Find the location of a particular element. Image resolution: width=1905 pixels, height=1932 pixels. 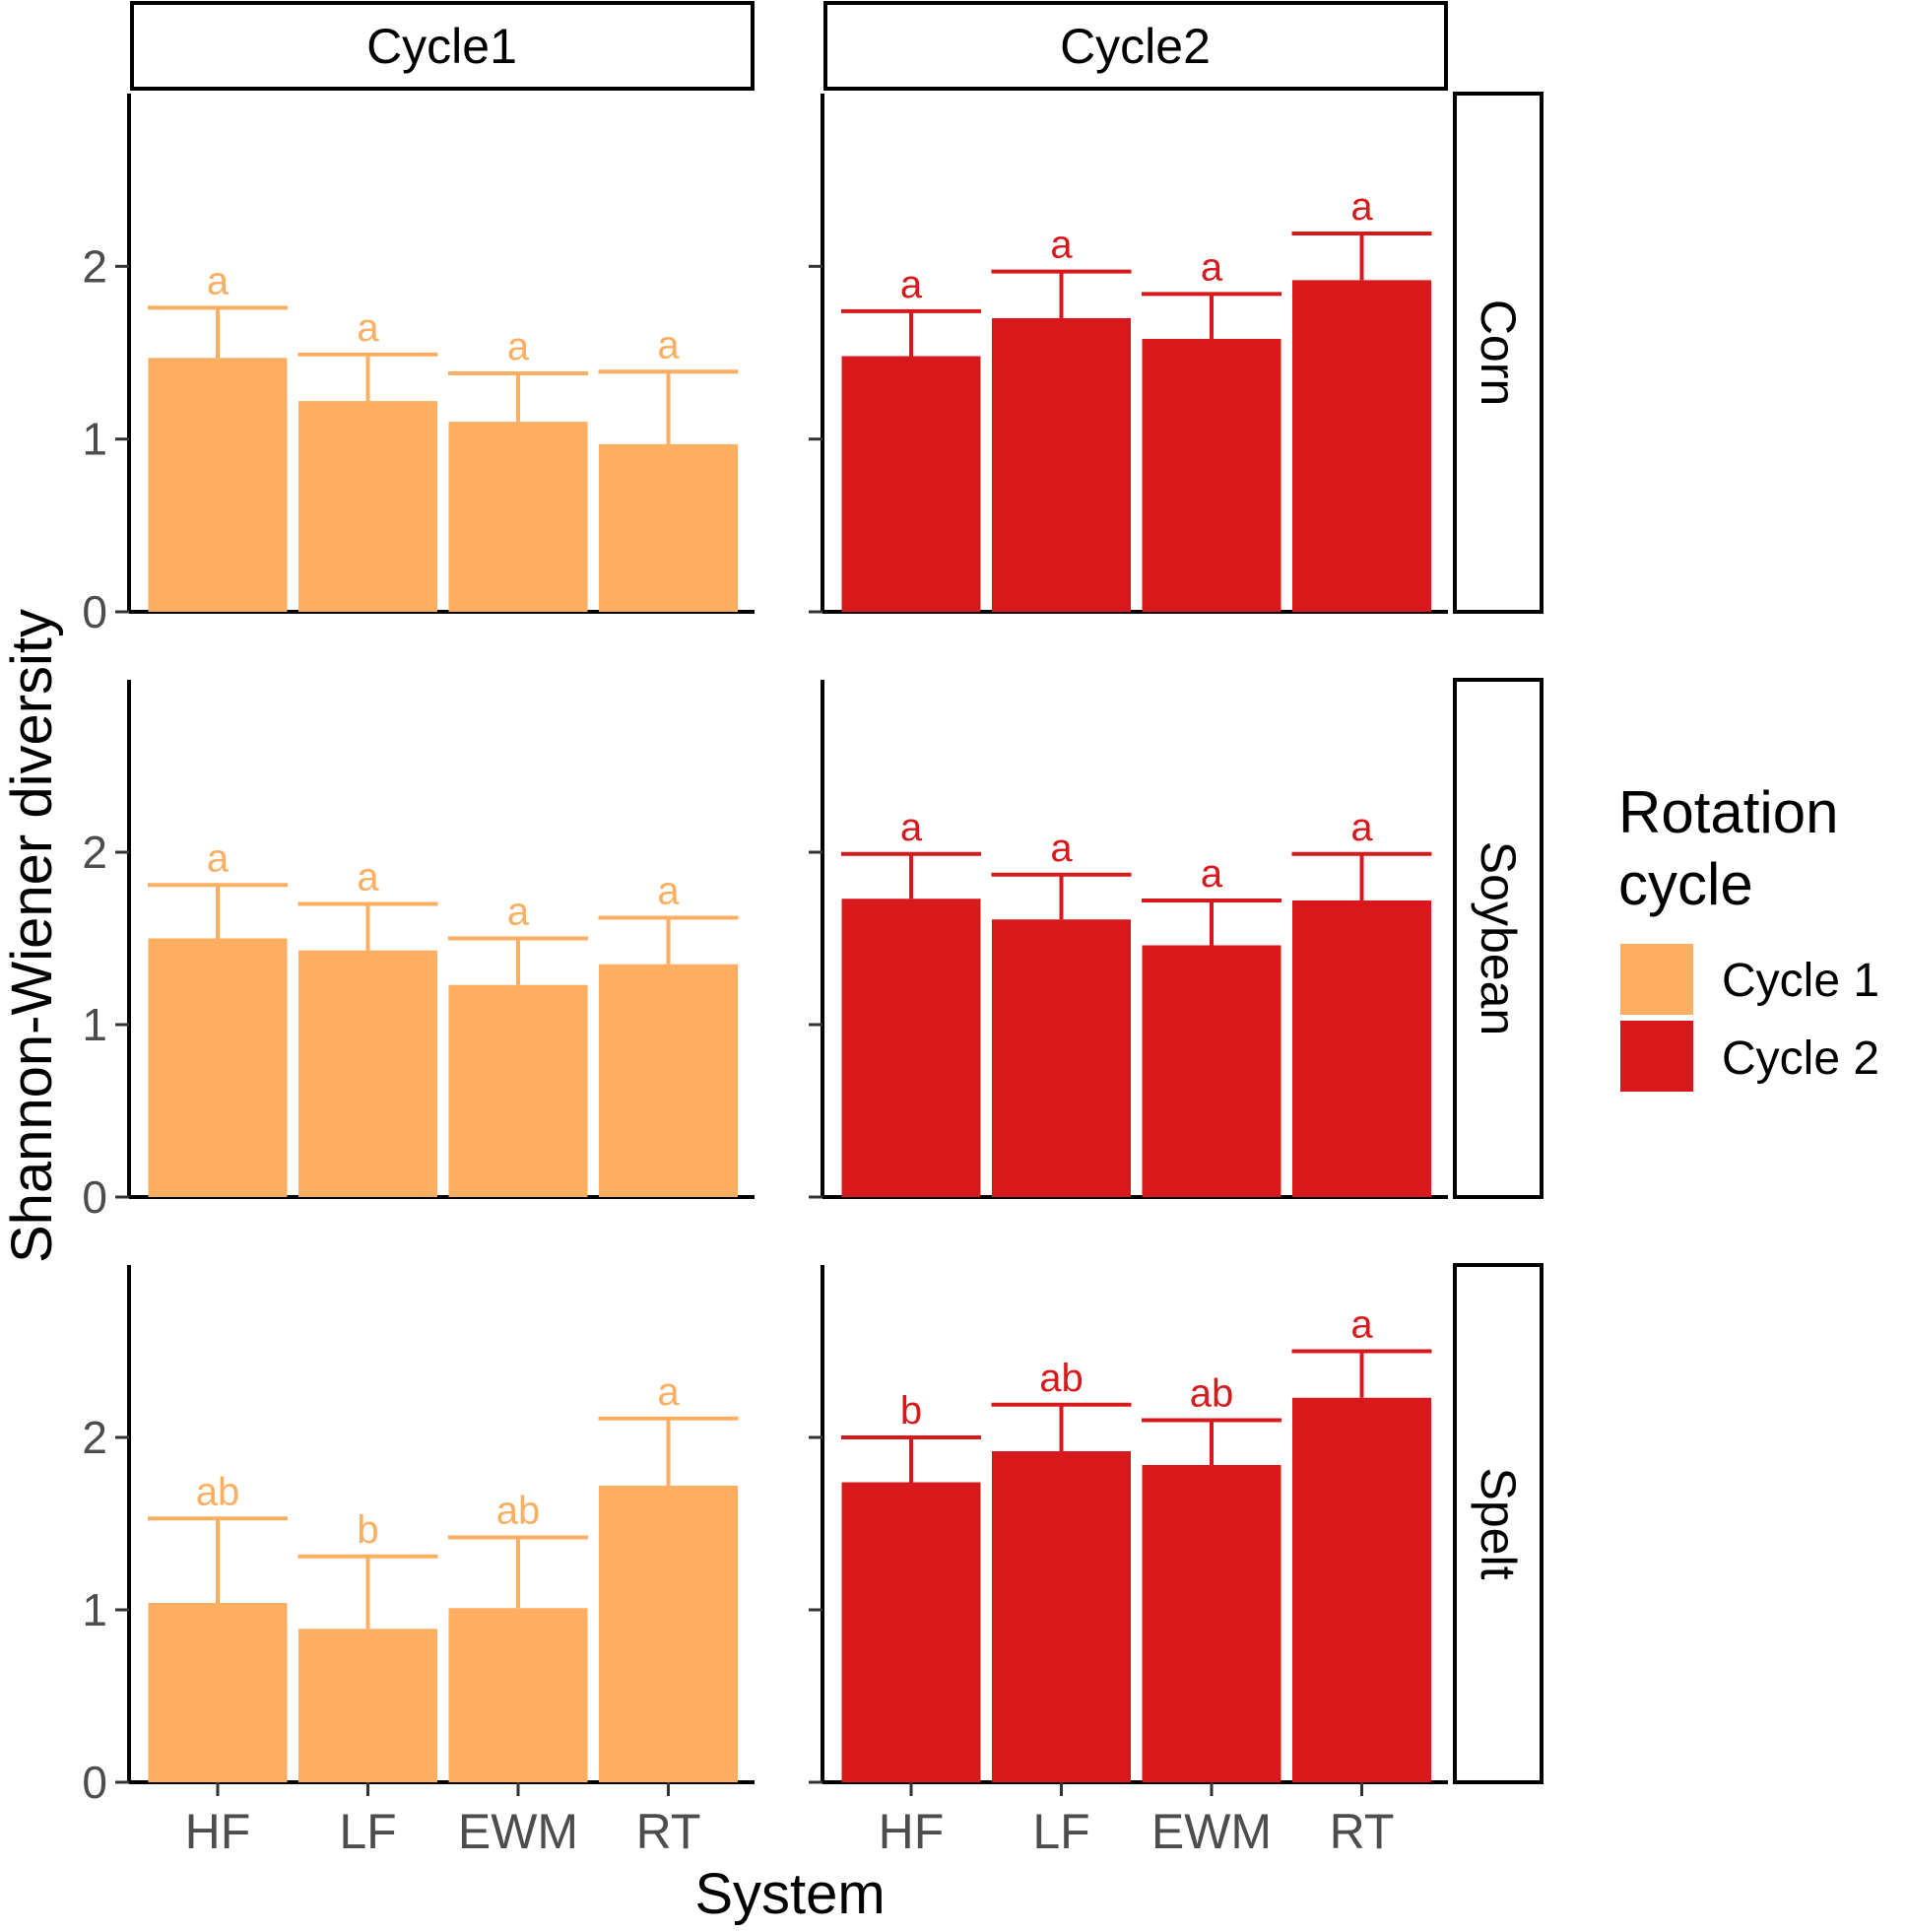

significance-letter-corn-cycle1-ewm: a is located at coordinates (518, 346).